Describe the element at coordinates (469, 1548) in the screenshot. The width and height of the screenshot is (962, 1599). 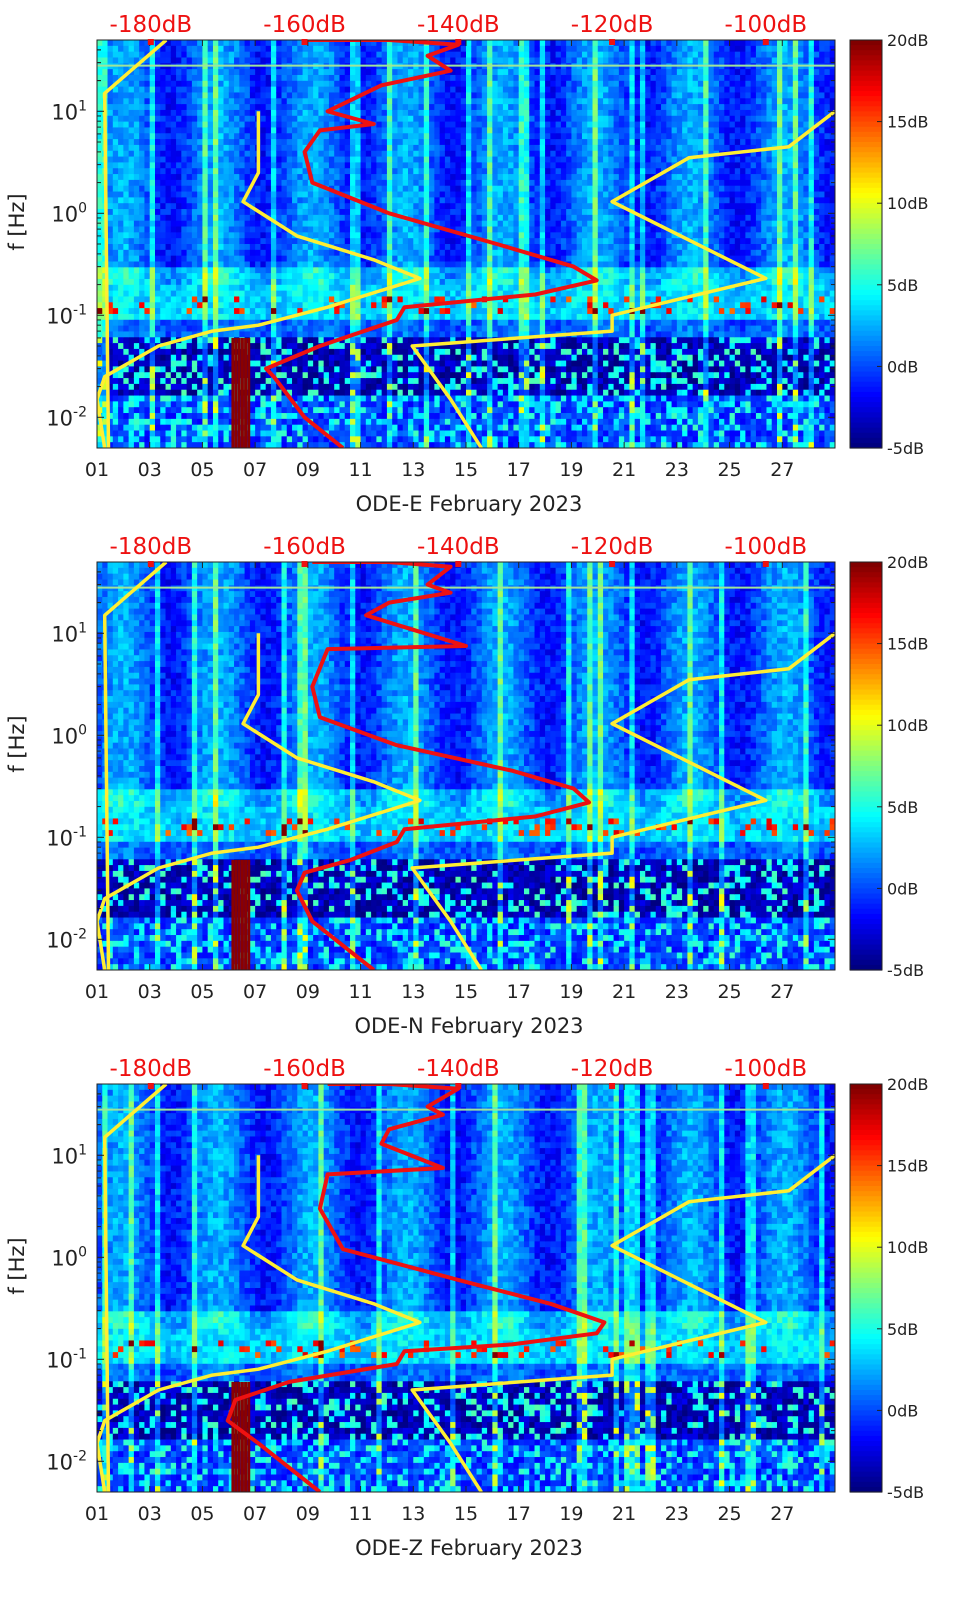
I see `x-axis-label: ODE-Z February 2023` at that location.